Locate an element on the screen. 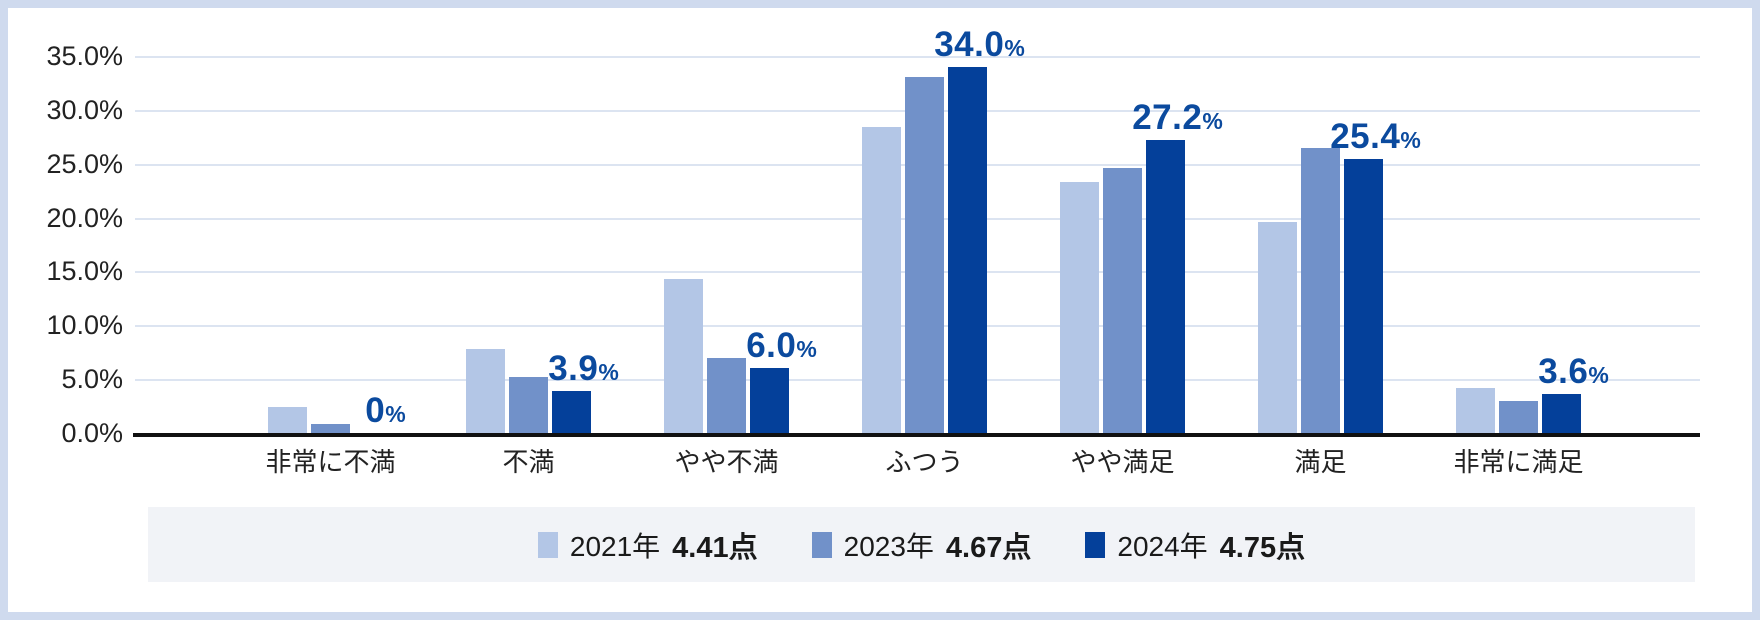  bar-2021年-満足 is located at coordinates (1277, 327).